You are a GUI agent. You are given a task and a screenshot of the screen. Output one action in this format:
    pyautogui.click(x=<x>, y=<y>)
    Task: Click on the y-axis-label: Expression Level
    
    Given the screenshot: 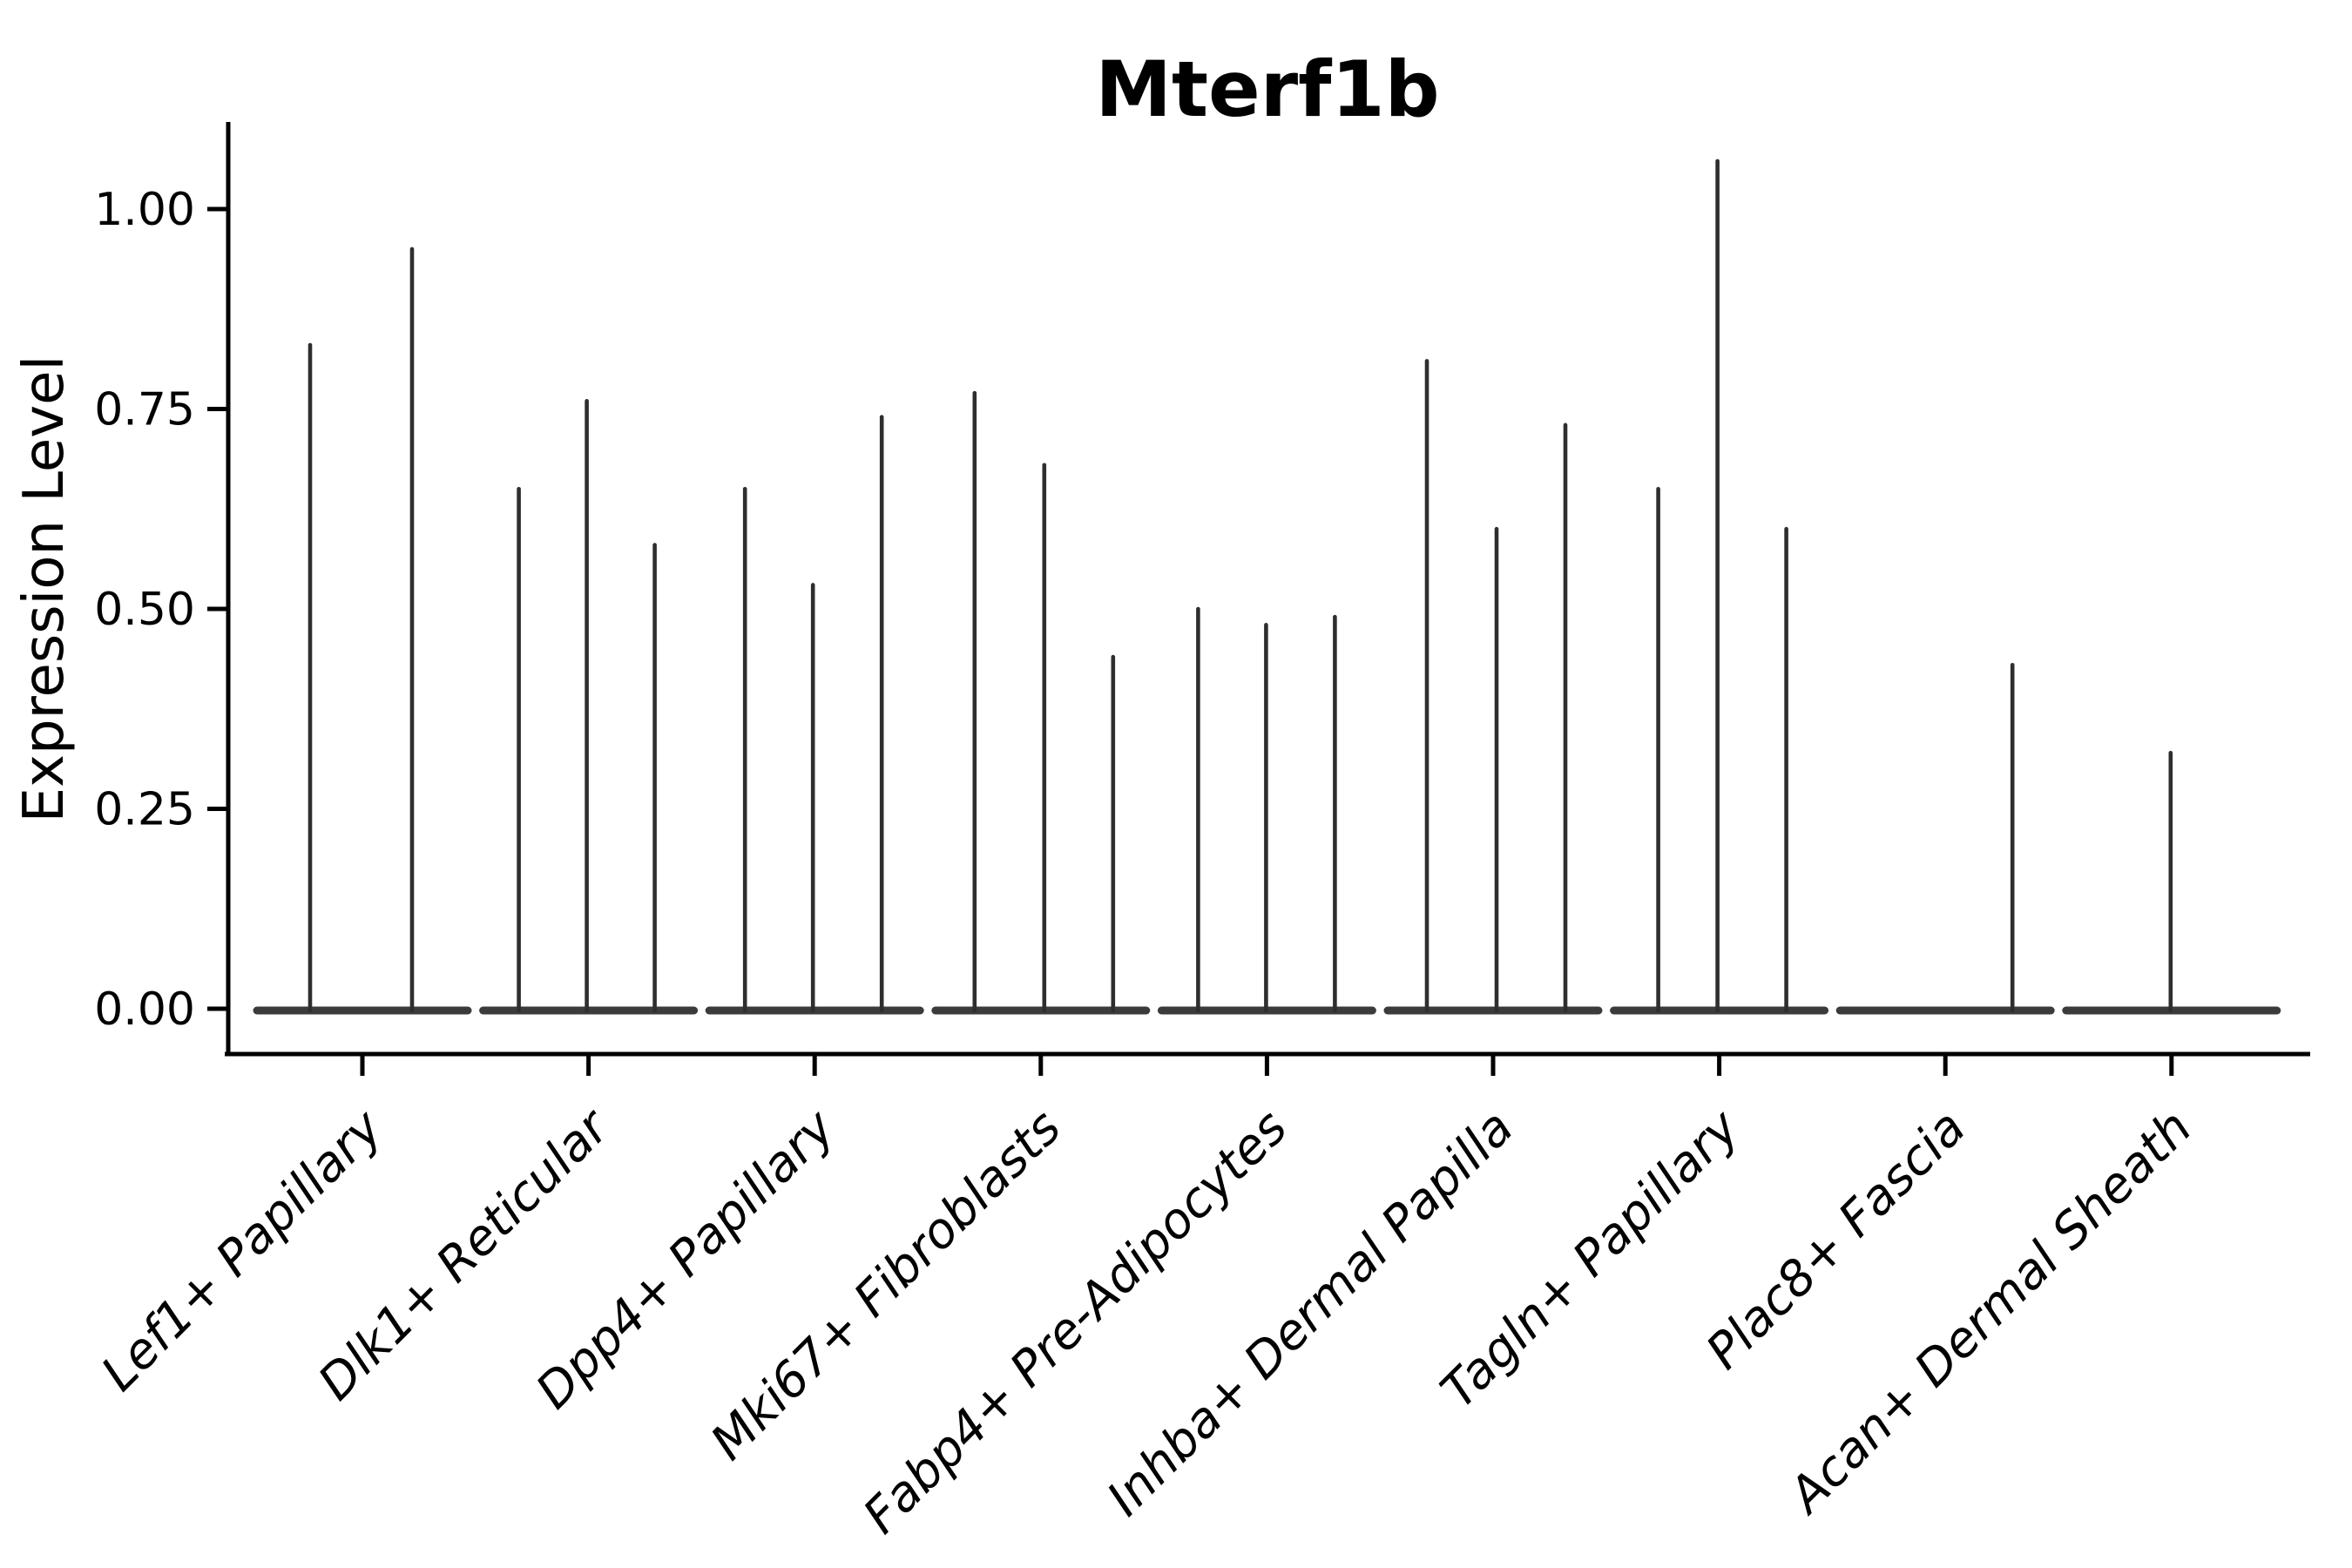 What is the action you would take?
    pyautogui.click(x=44, y=589)
    